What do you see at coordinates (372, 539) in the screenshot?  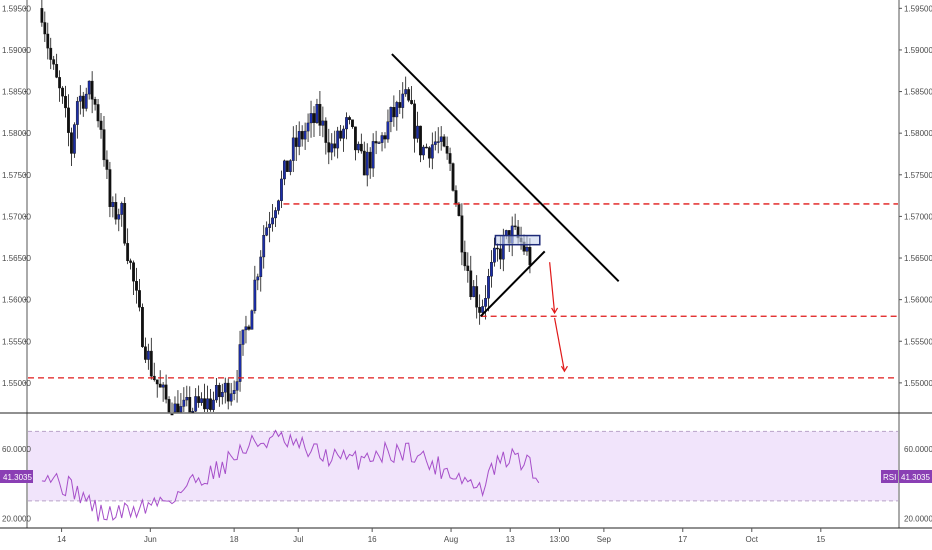 I see `time-tick-label: 16` at bounding box center [372, 539].